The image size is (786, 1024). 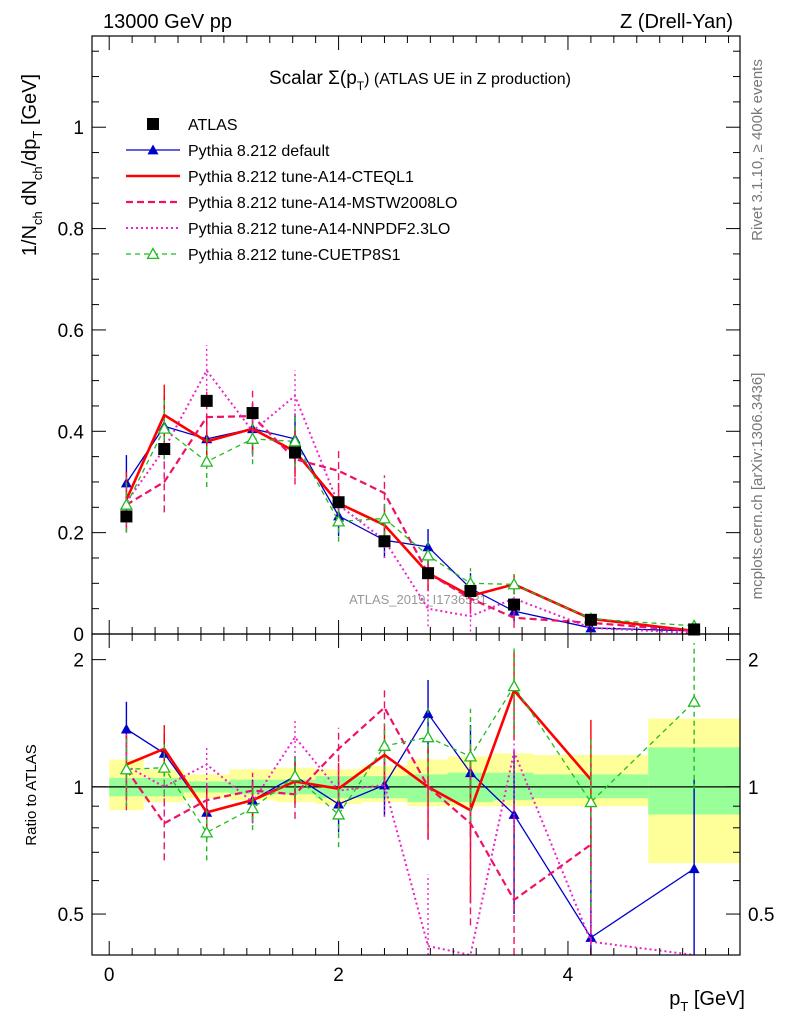 I want to click on watermark-group: ATLAS_2019_I1736531, so click(x=418, y=599).